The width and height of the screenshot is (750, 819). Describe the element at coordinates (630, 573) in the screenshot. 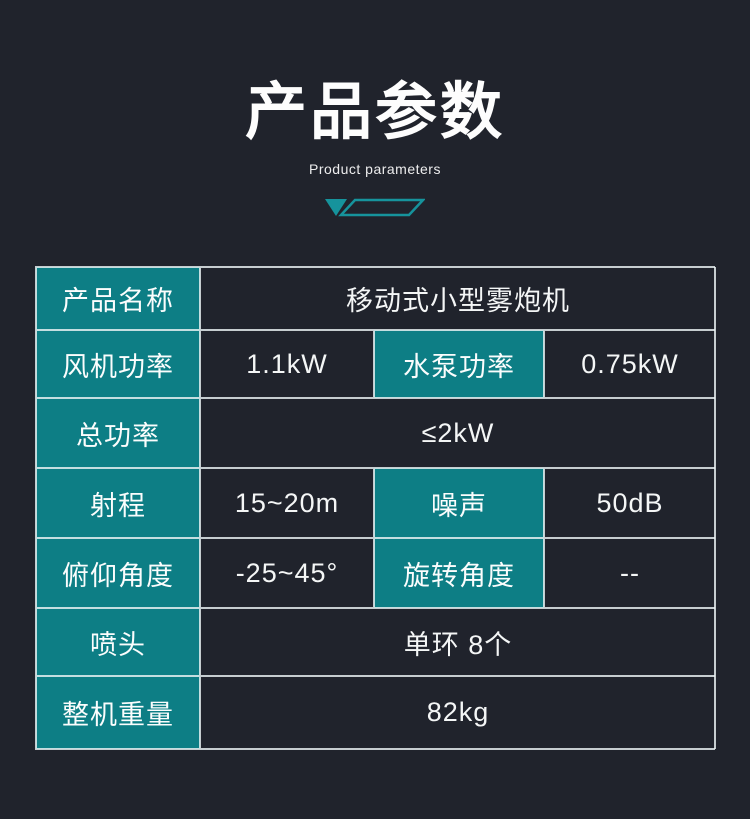

I see `spec-value-rotation-angle: --` at that location.